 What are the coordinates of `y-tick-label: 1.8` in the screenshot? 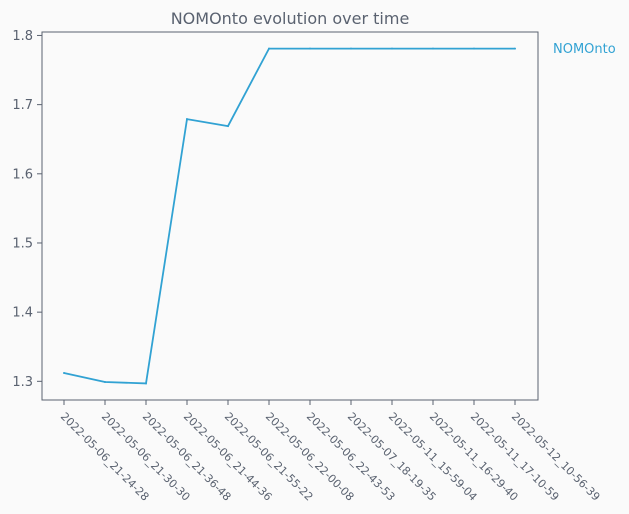 It's located at (22, 36).